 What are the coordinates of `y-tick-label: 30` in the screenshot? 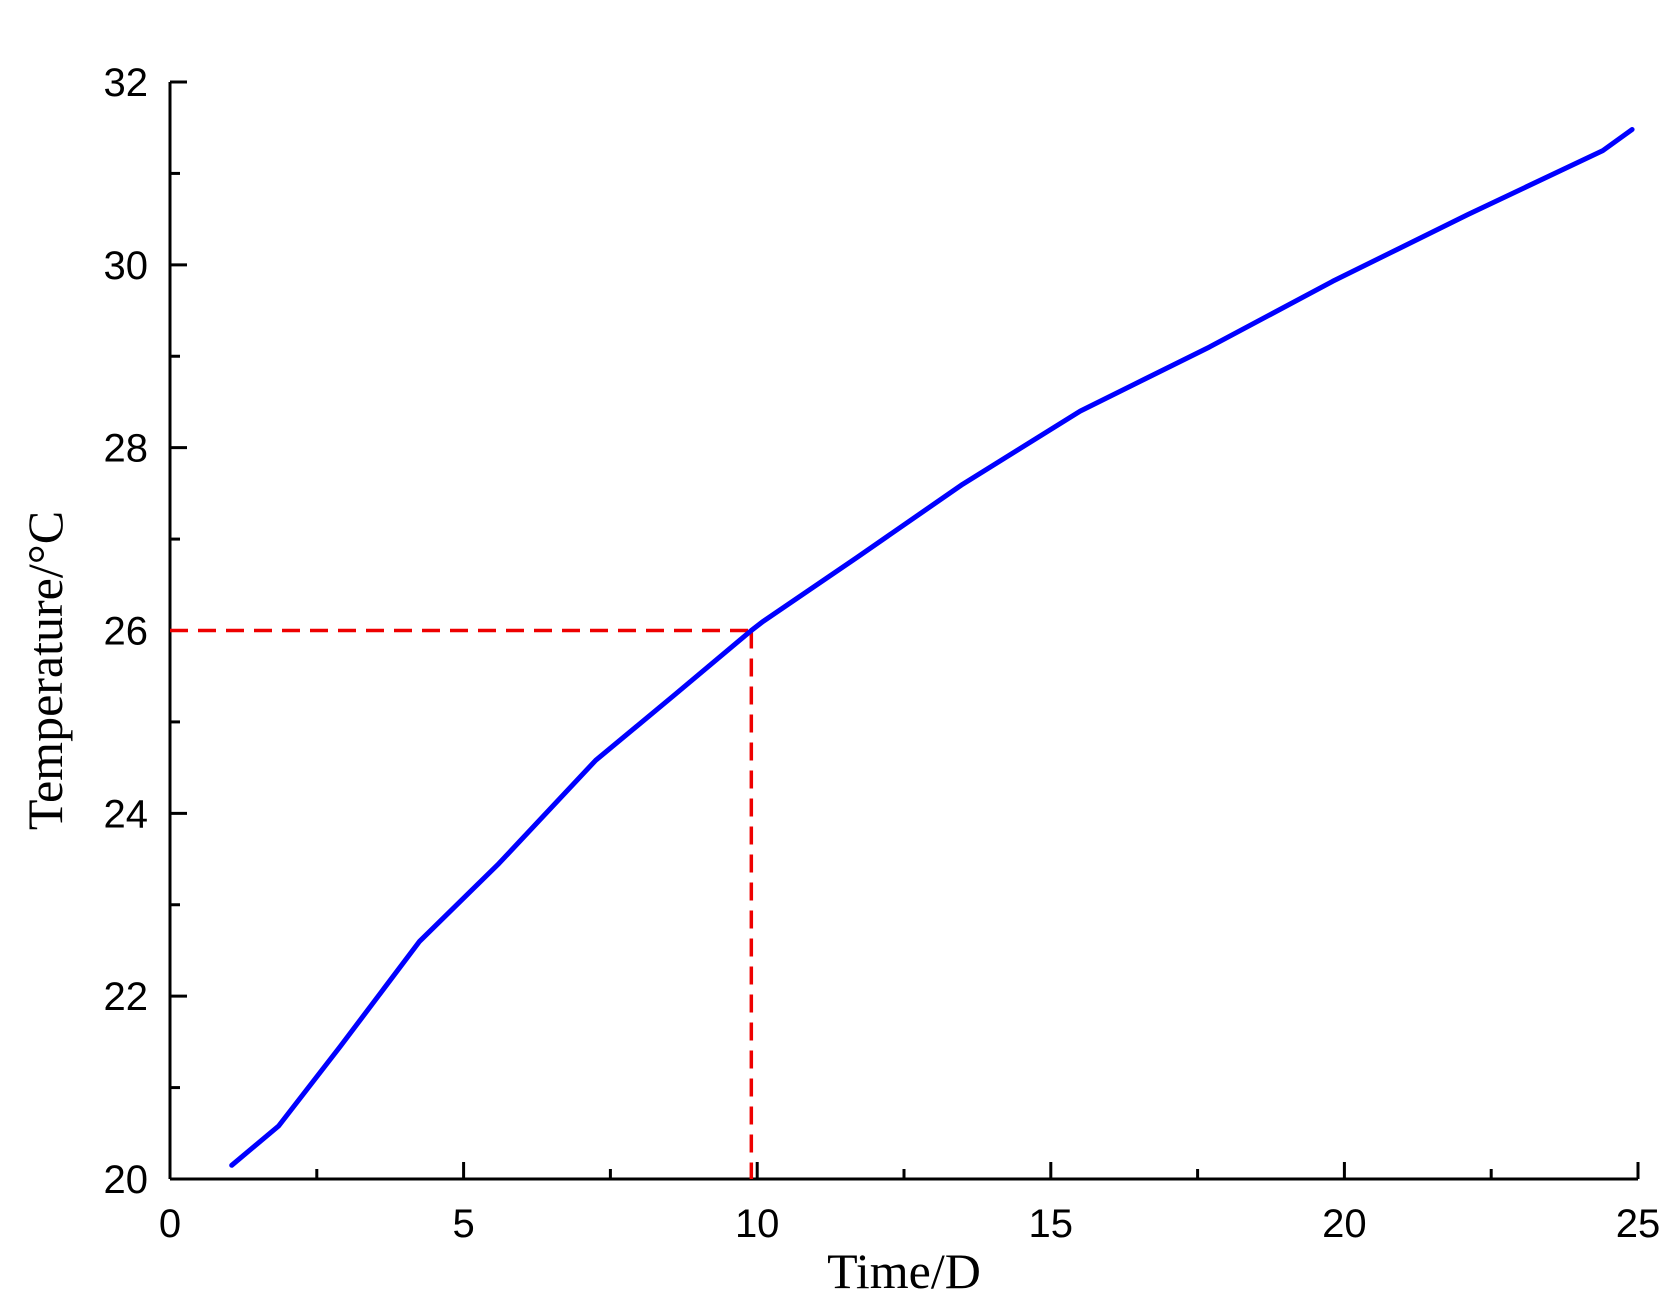 It's located at (126, 266).